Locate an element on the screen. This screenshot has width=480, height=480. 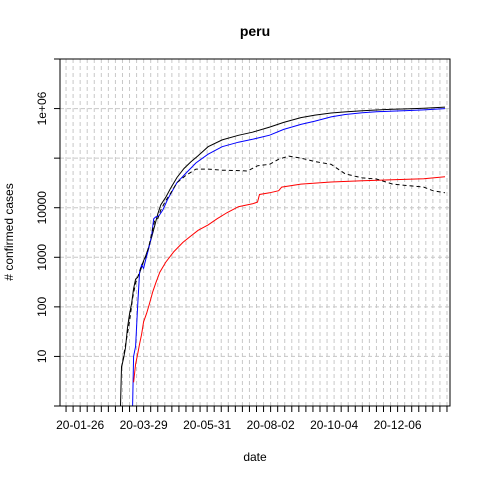
x-tick-label: 20-12-06 is located at coordinates (398, 425).